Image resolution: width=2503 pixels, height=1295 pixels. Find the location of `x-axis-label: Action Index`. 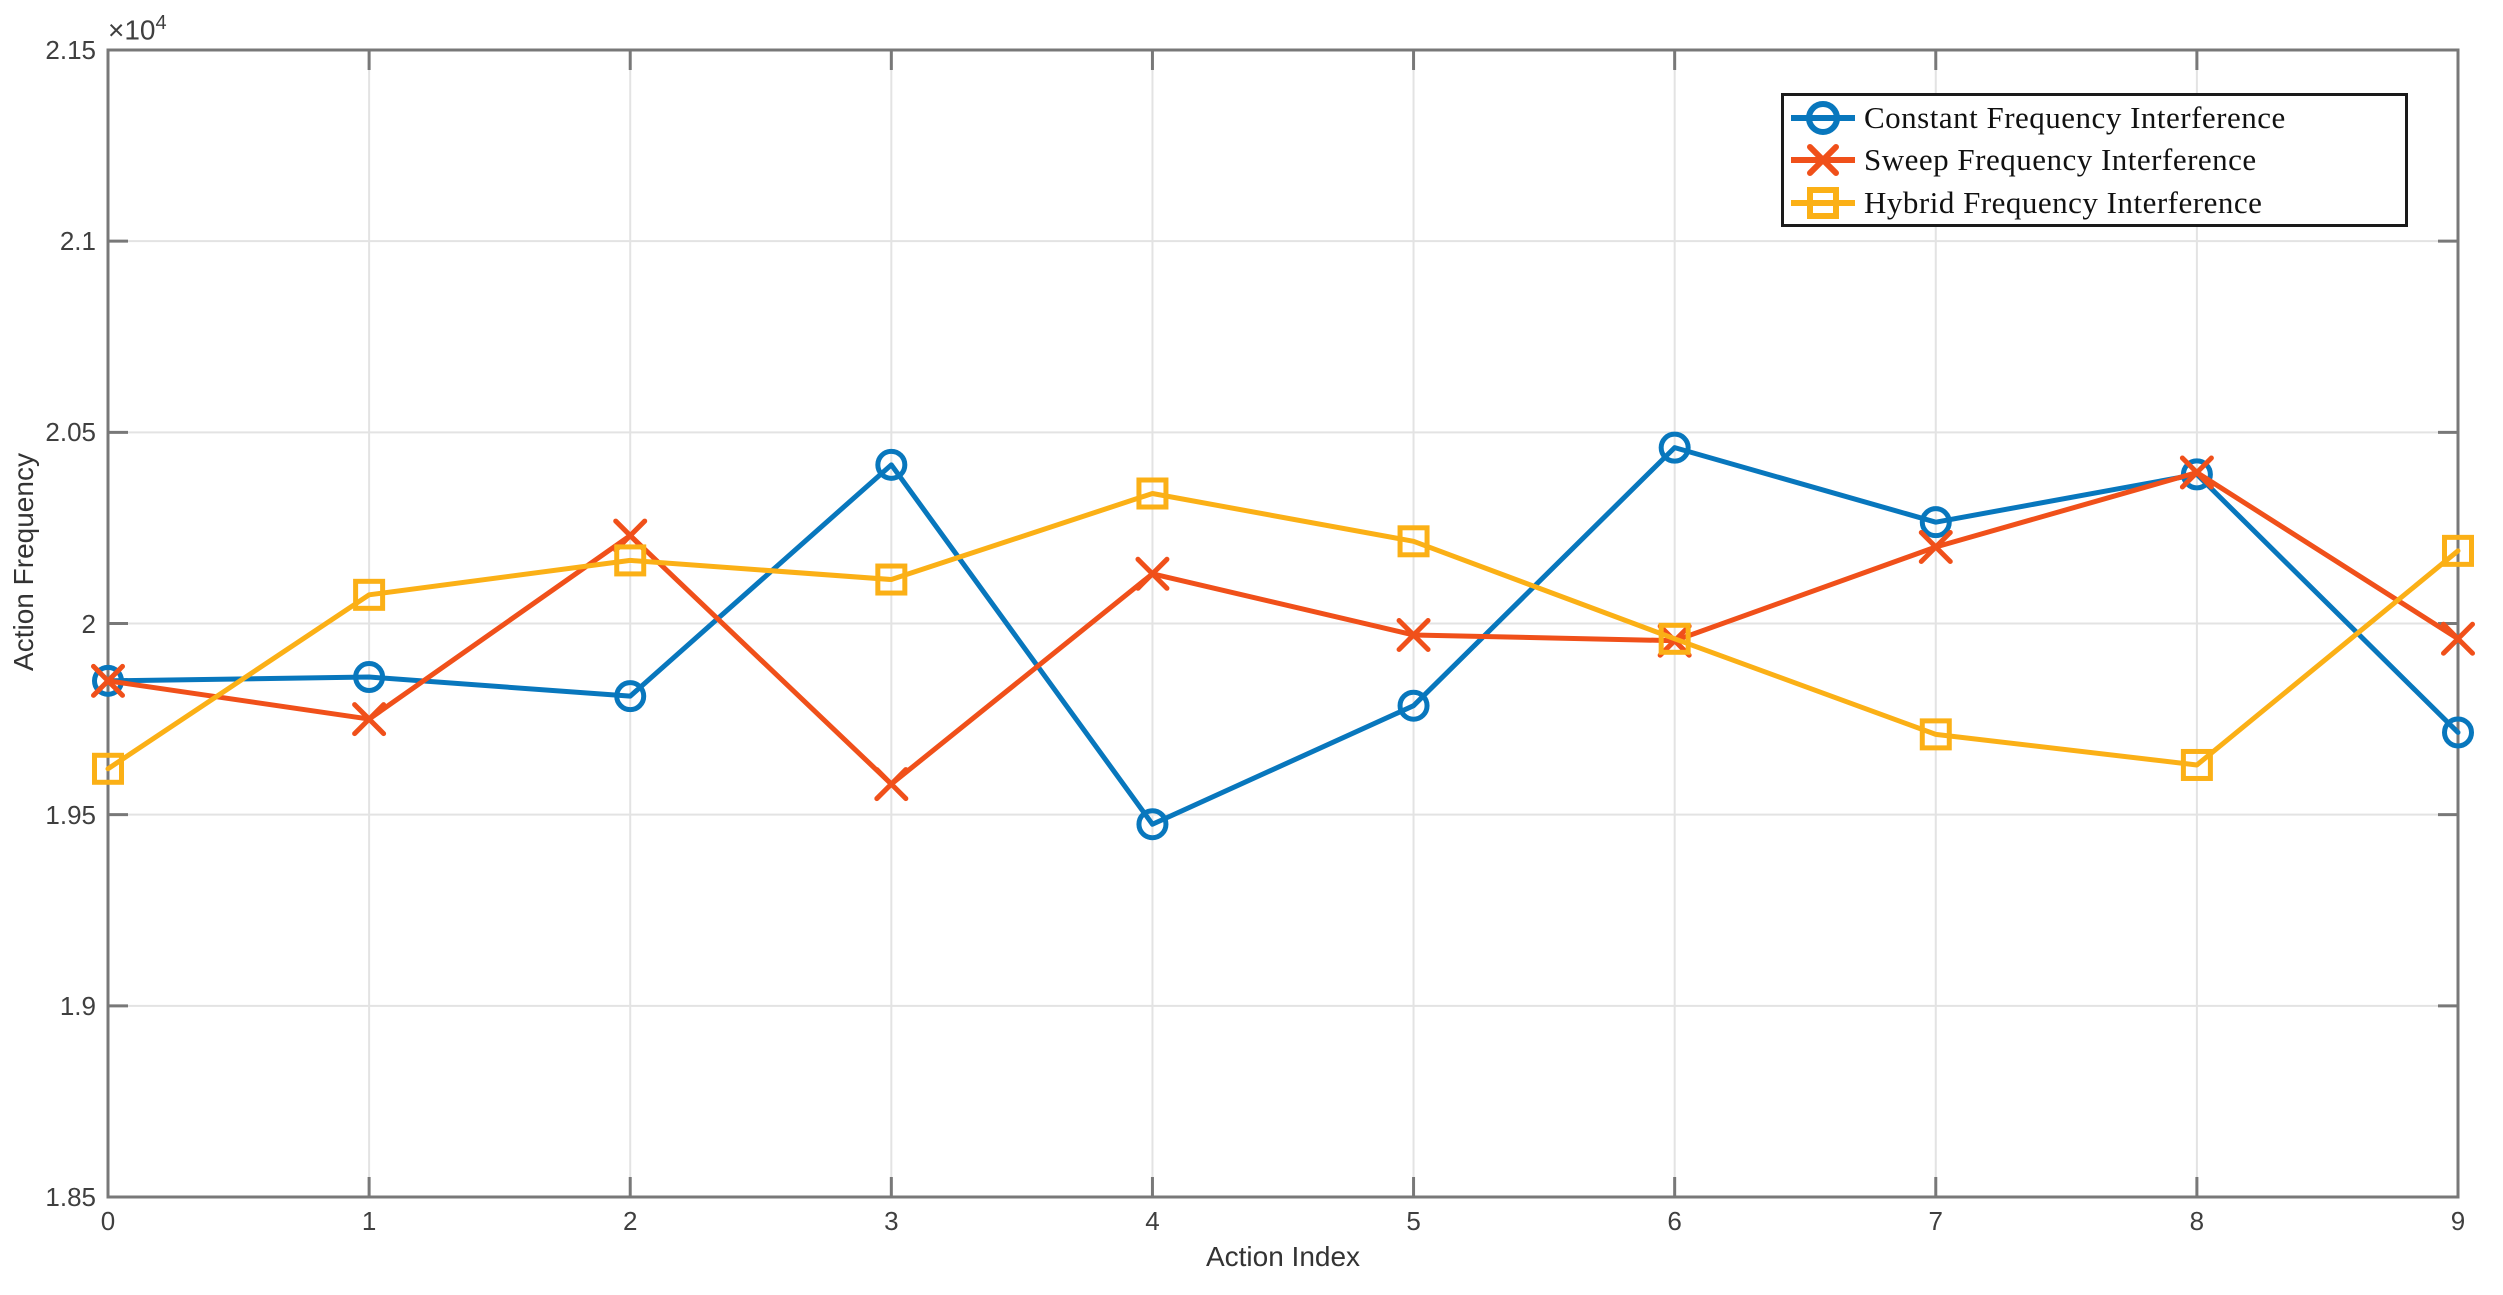

x-axis-label: Action Index is located at coordinates (1283, 1256).